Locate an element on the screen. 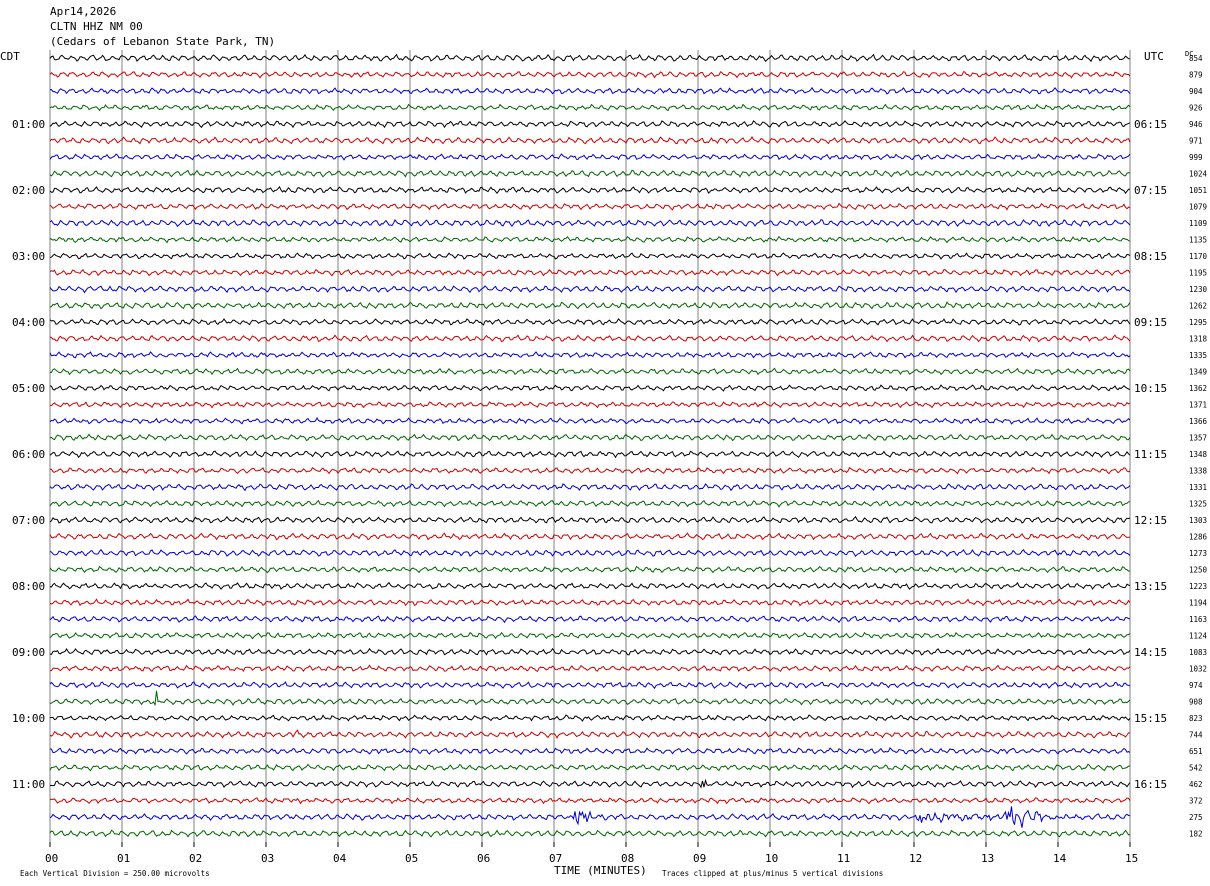  dc-offset-value: 908 is located at coordinates (1196, 702).